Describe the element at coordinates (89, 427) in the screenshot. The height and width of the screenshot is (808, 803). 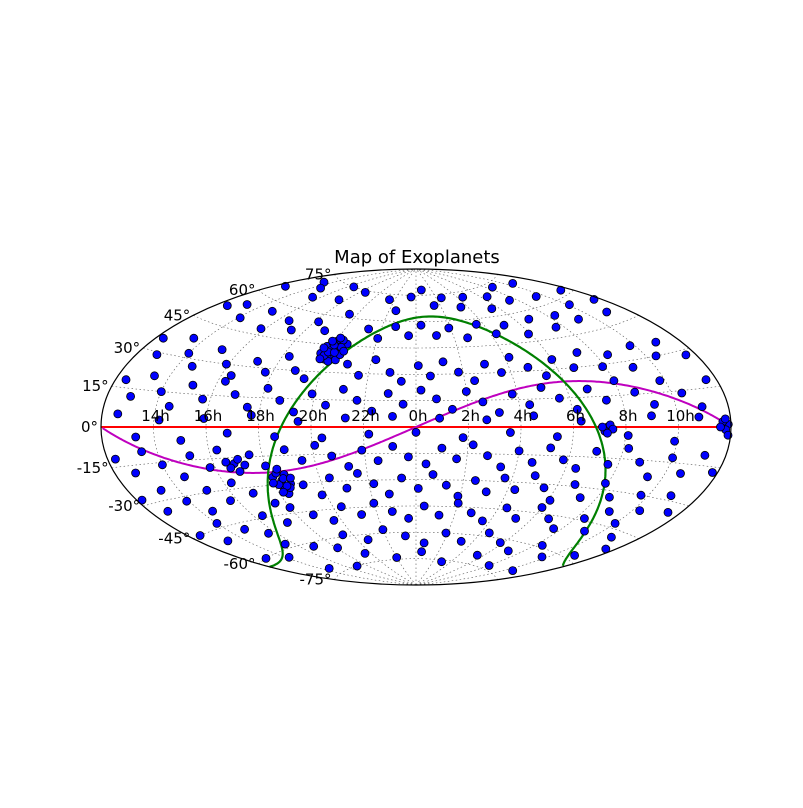
I see `y-tick-label: 0°` at that location.